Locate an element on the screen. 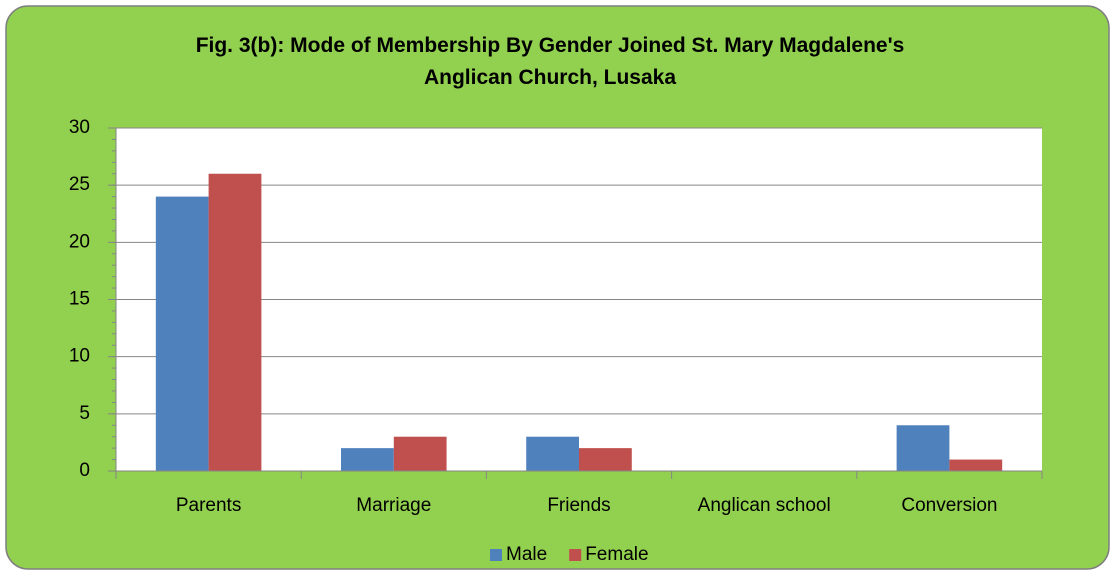 This screenshot has width=1115, height=575. x-tick-label: Marriage is located at coordinates (393, 505).